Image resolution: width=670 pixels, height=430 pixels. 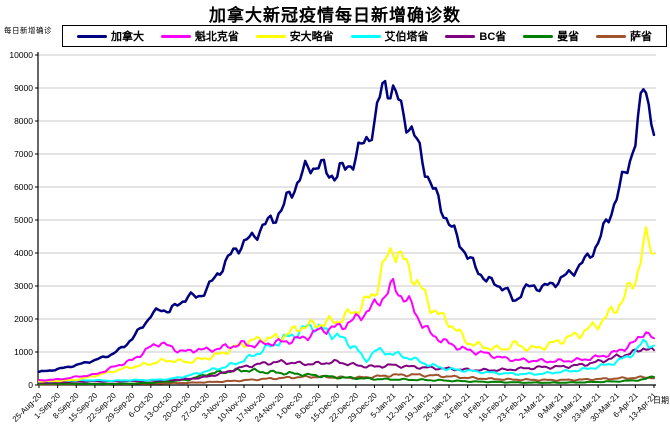 I want to click on y-tick-label: 6000, so click(x=23, y=187).